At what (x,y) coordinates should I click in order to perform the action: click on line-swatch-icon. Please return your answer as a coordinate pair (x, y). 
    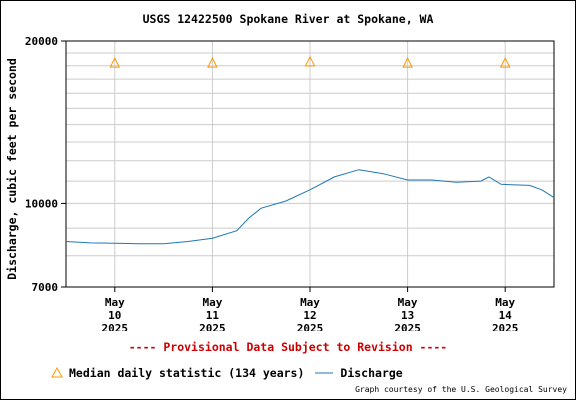
    Looking at the image, I should click on (324, 373).